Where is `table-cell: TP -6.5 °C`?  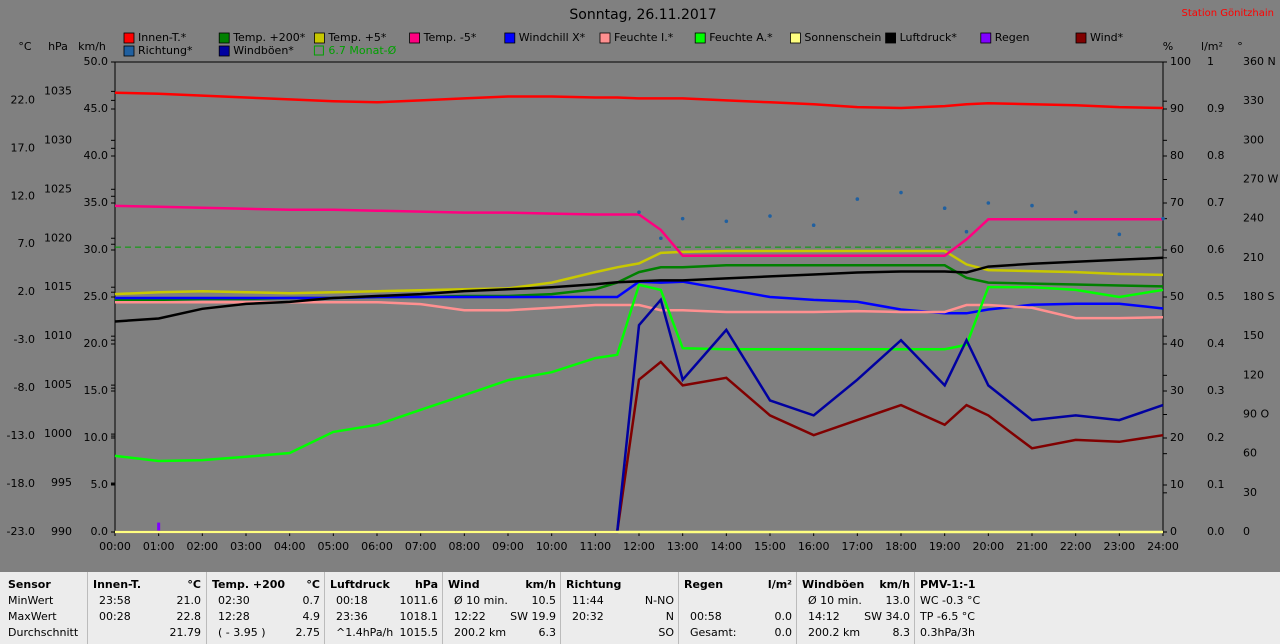
table-cell: TP -6.5 °C is located at coordinates (947, 616).